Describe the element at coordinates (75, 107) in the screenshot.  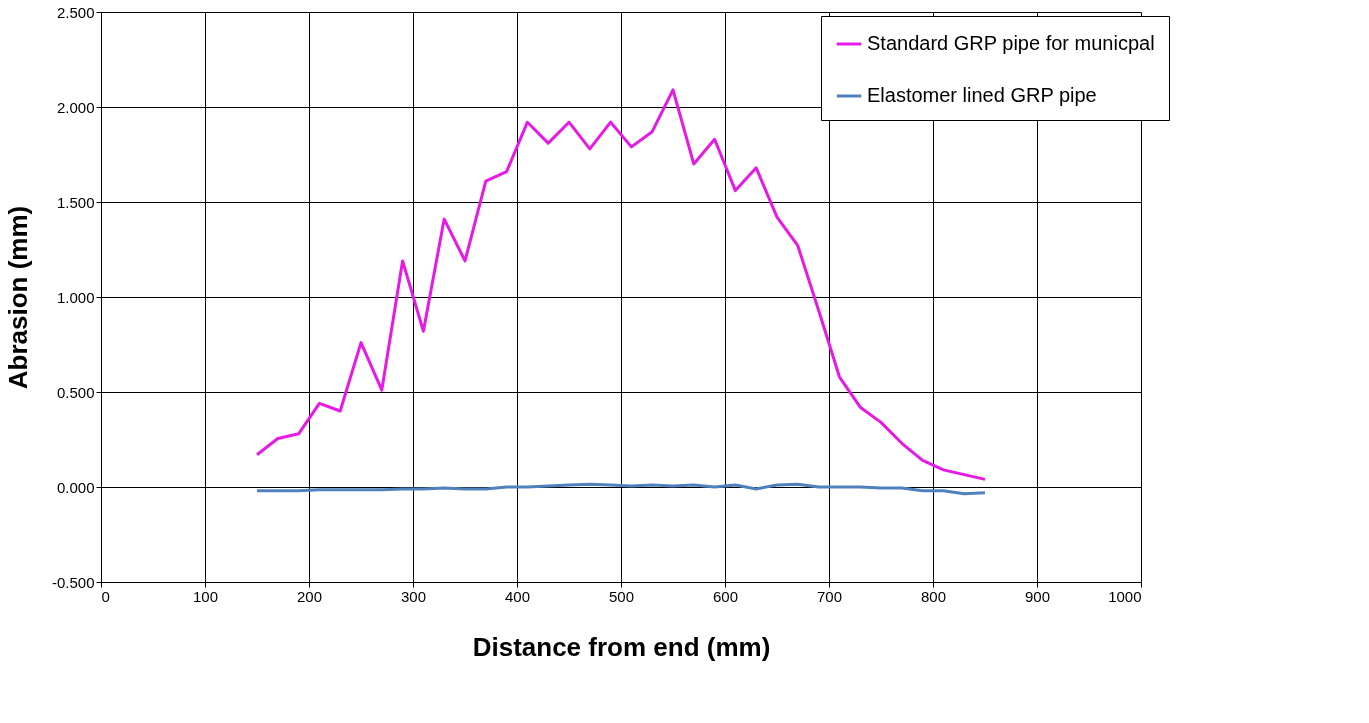
I see `y-tick-label: 2.000` at that location.